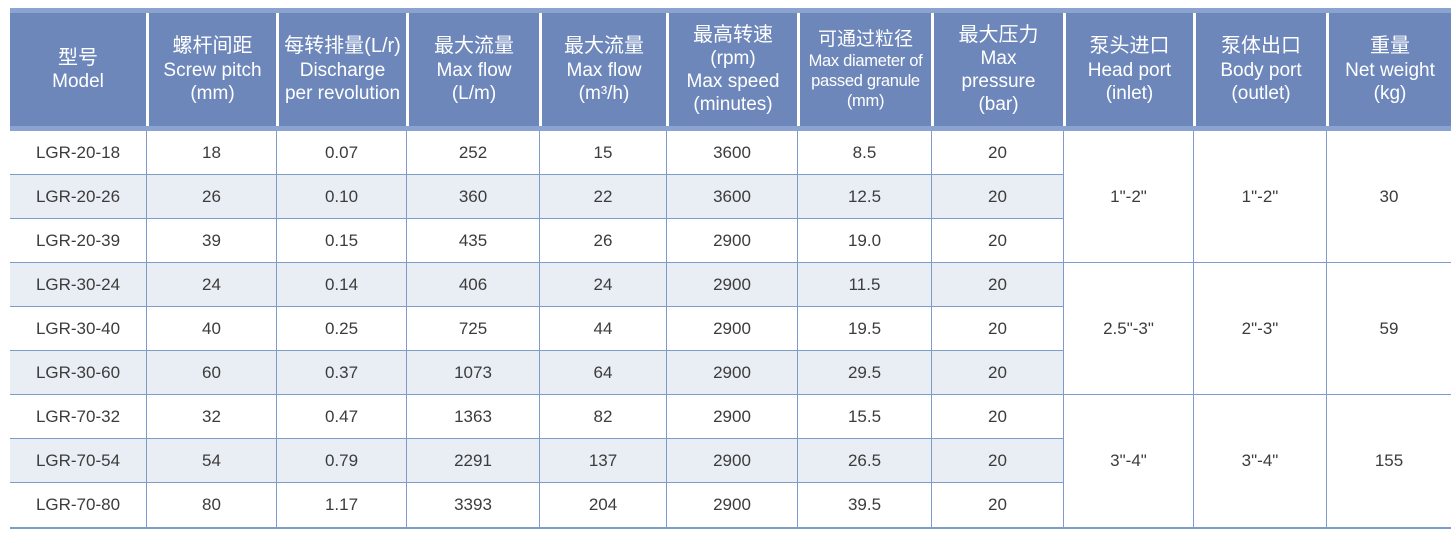 The width and height of the screenshot is (1451, 544). What do you see at coordinates (864, 197) in the screenshot?
I see `cell-granule-mm: 12.5` at bounding box center [864, 197].